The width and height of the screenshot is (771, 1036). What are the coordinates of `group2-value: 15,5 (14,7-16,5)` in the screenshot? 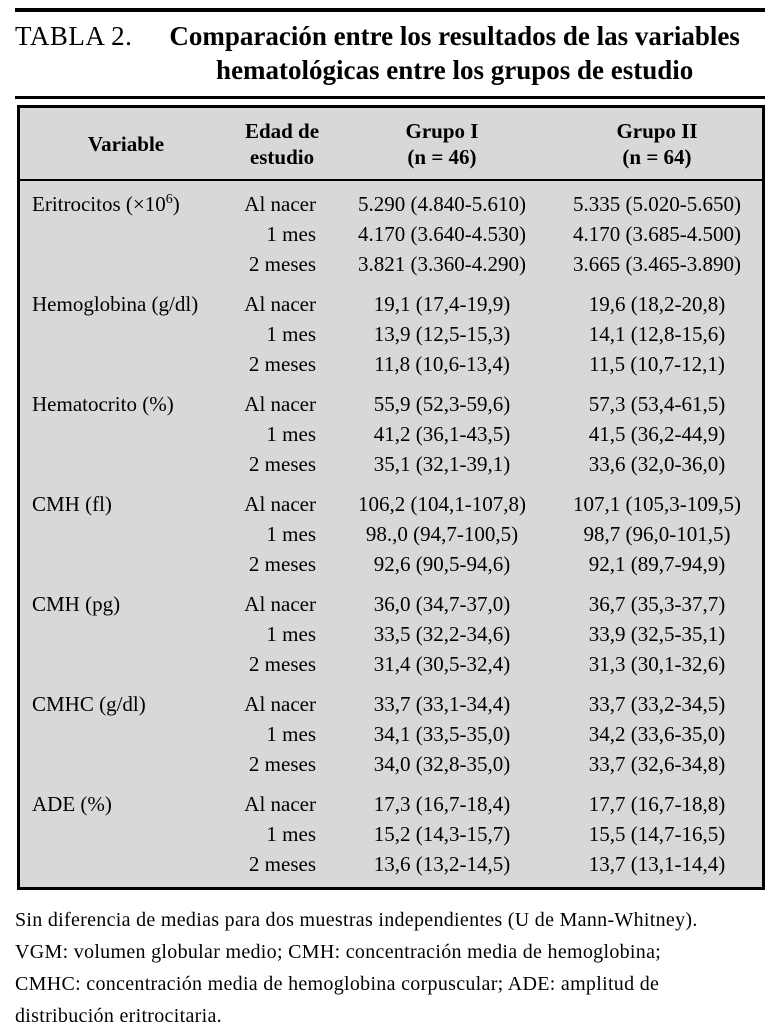 It's located at (657, 834).